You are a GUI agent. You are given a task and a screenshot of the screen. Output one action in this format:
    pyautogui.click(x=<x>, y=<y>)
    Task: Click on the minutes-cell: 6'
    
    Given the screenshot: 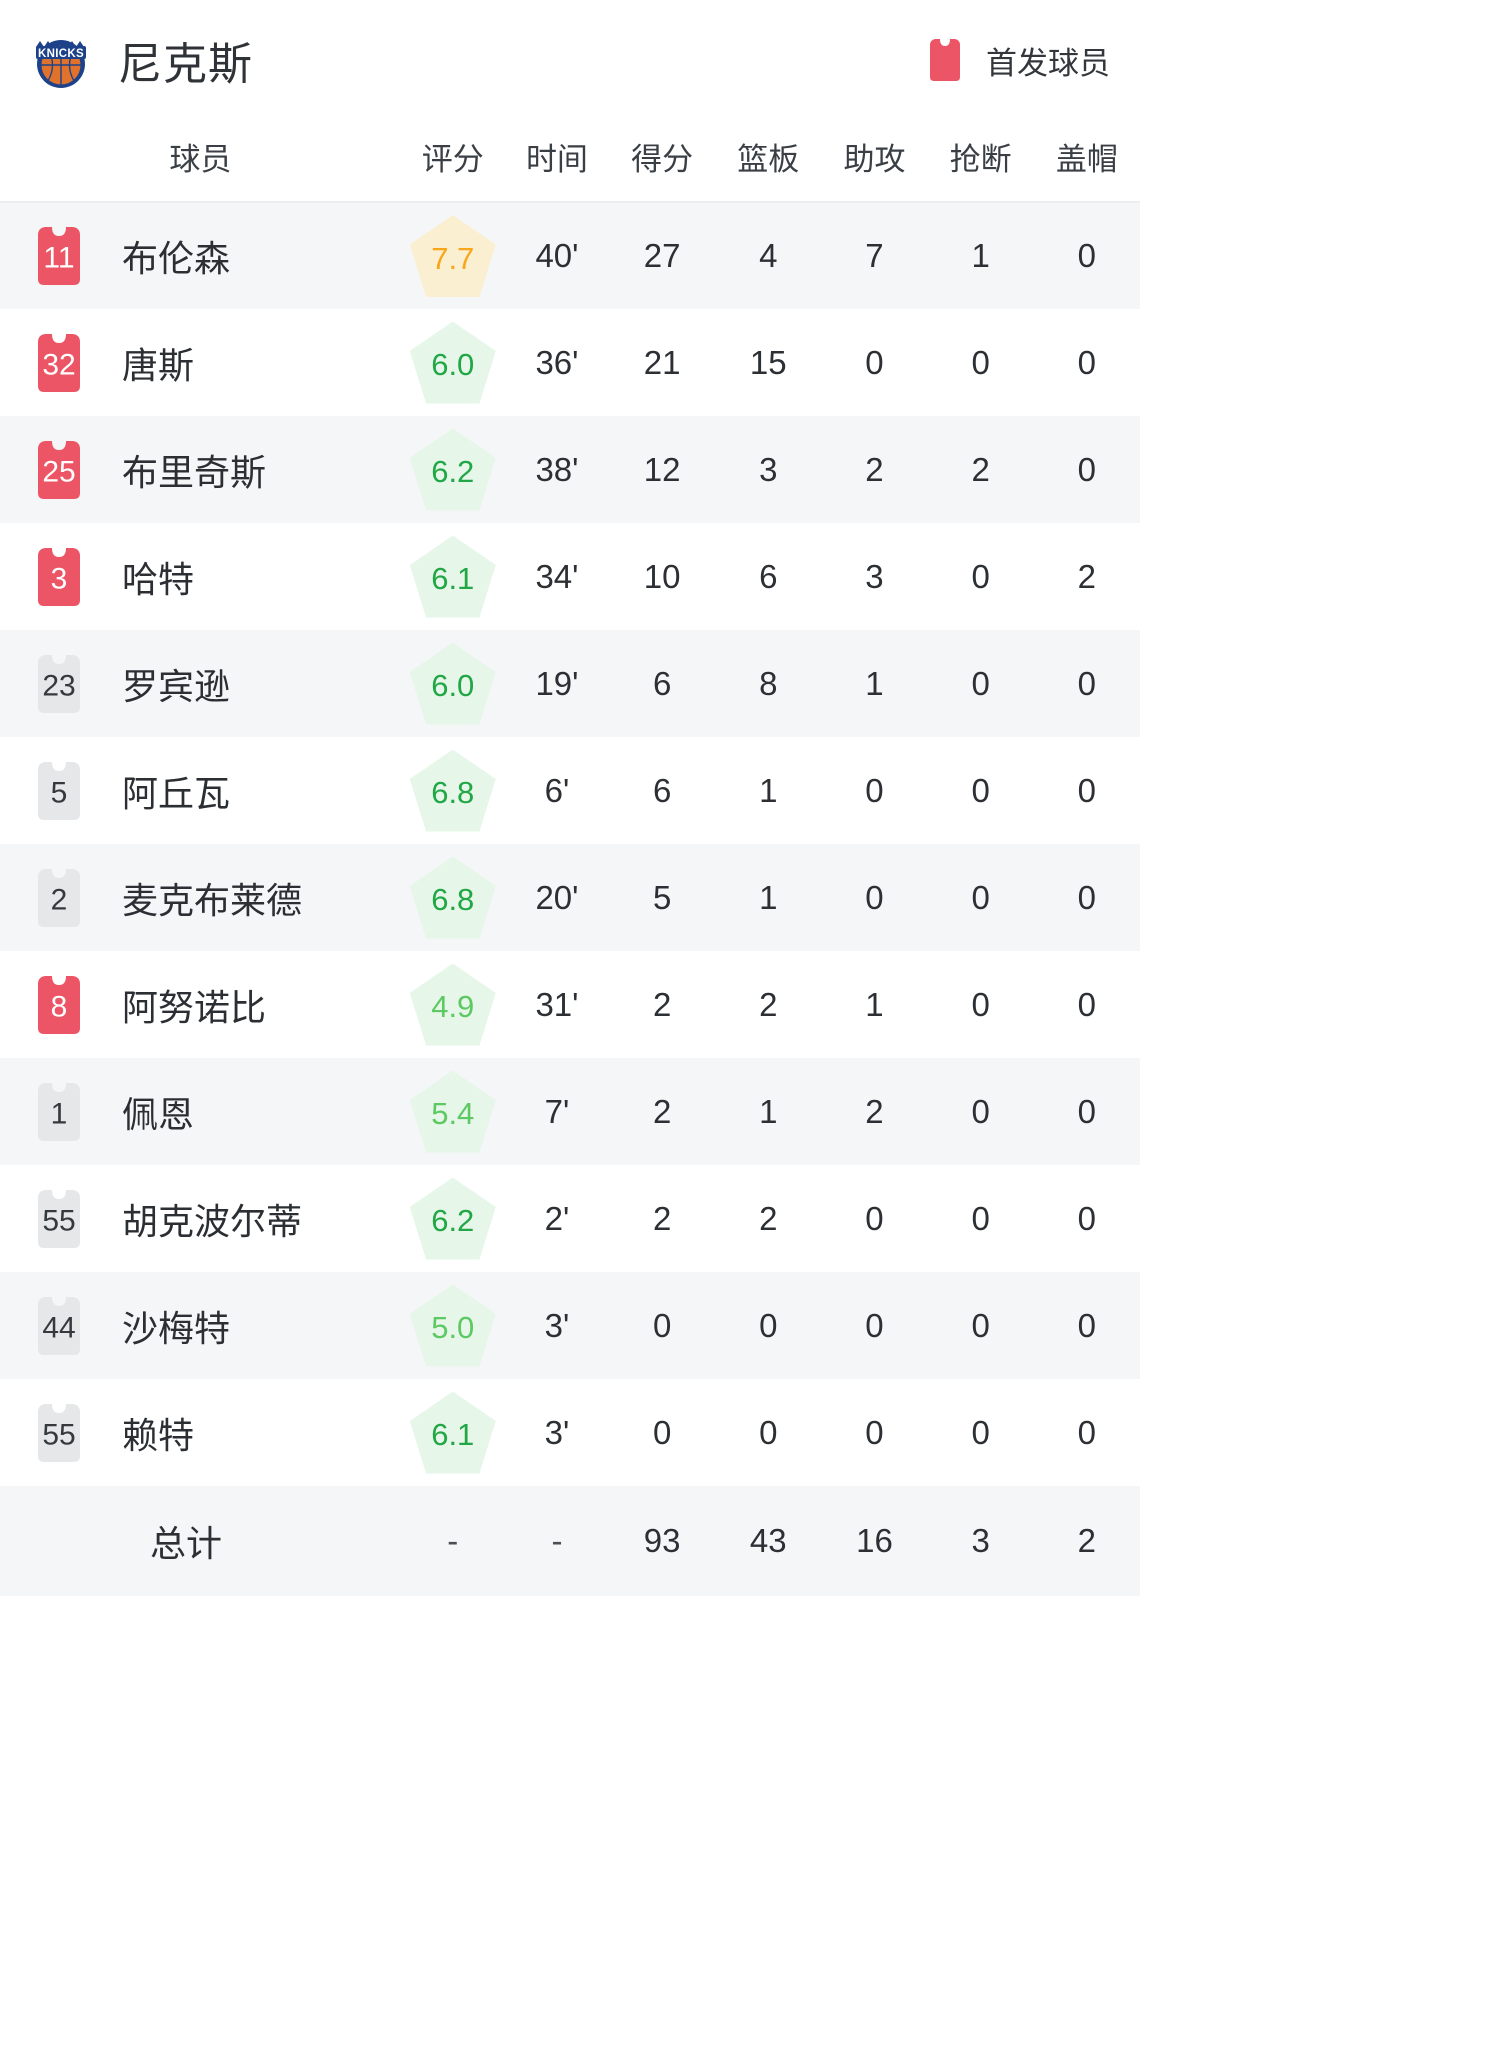 What is the action you would take?
    pyautogui.click(x=557, y=790)
    